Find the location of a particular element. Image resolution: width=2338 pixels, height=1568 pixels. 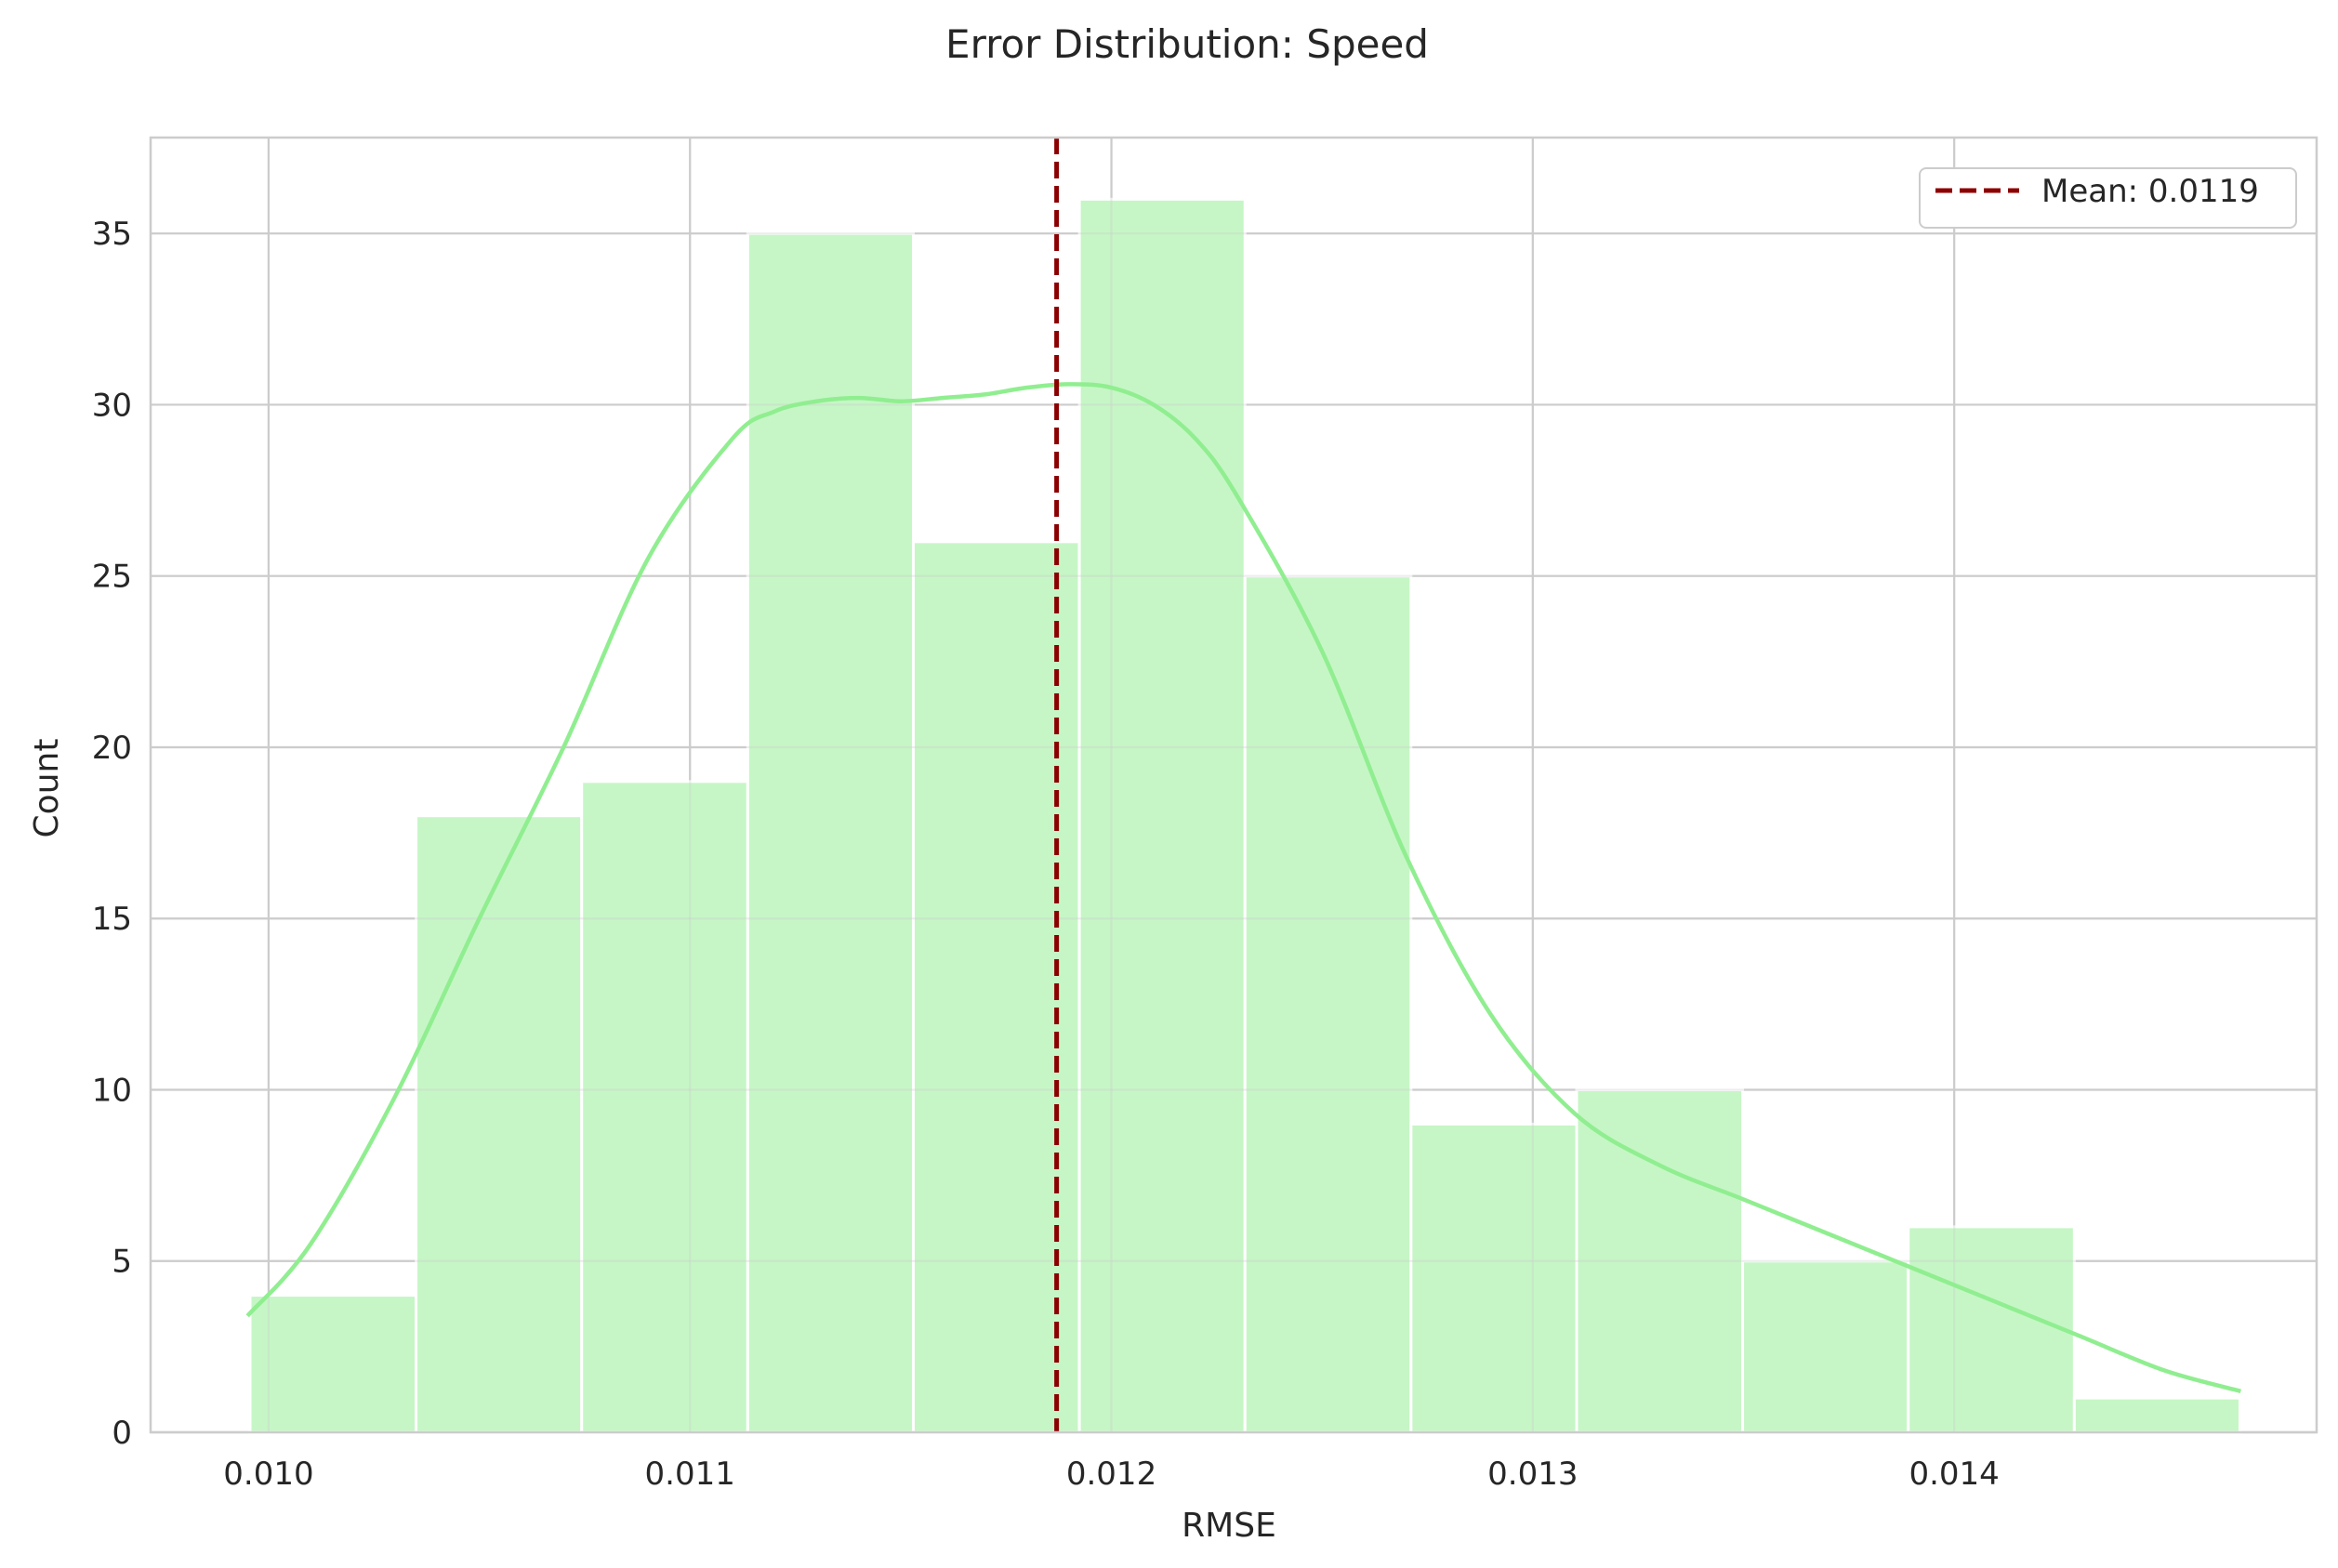

x-tick-labels: 0.010 0.011 0.012 0.013 0.014 is located at coordinates (1111, 1474).